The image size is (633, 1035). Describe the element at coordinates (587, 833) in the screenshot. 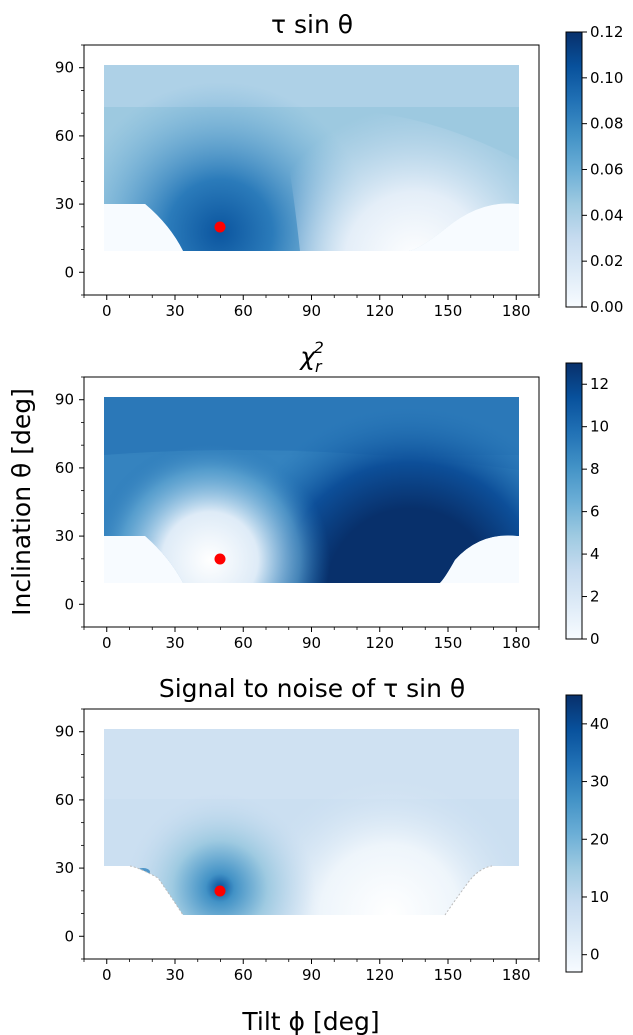

I see `panel-3-colorbar: 0 10 20 30 40` at that location.